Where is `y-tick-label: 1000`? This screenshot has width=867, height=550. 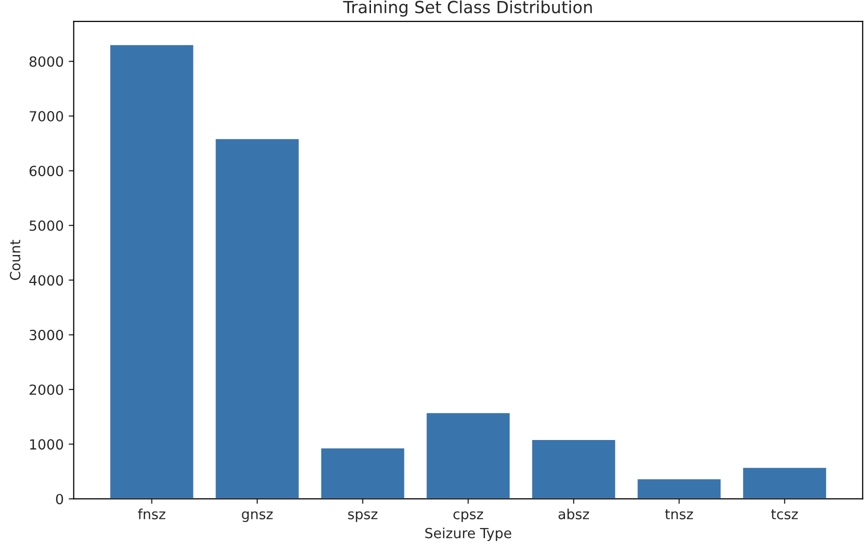
y-tick-label: 1000 is located at coordinates (47, 444).